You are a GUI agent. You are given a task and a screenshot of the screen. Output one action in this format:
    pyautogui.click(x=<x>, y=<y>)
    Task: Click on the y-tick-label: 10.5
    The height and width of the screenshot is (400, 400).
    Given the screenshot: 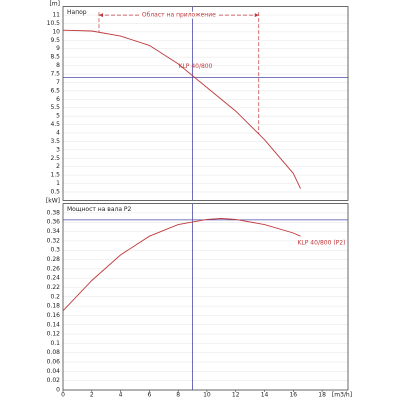 What is the action you would take?
    pyautogui.click(x=54, y=23)
    